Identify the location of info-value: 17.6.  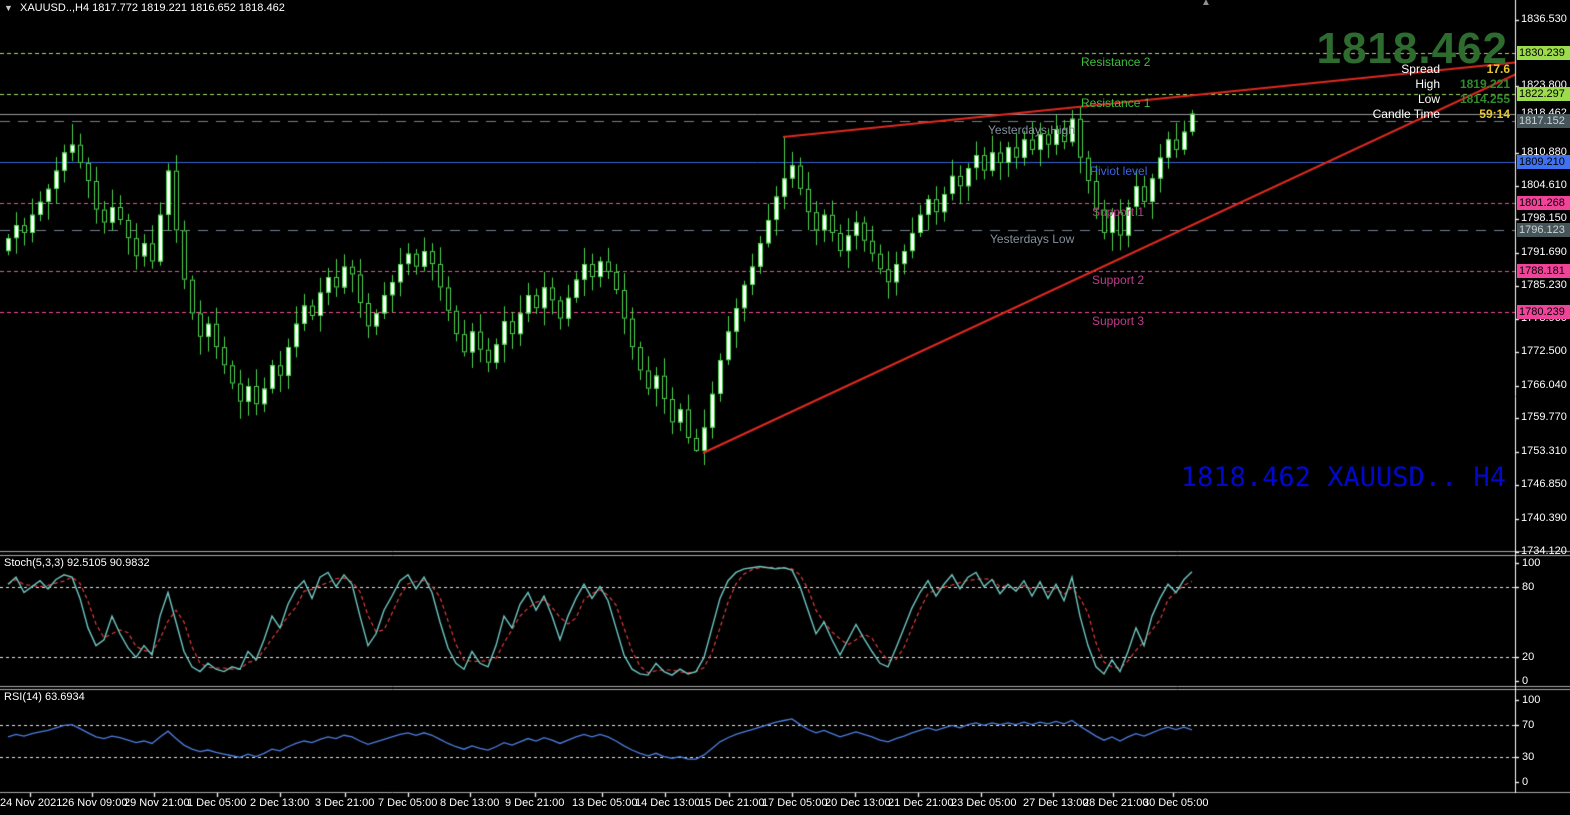
(1498, 69).